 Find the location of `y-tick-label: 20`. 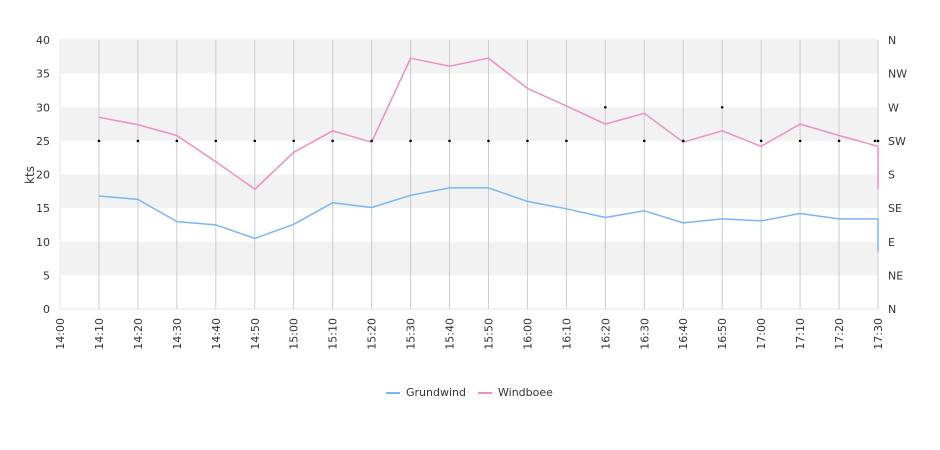

y-tick-label: 20 is located at coordinates (43, 175).